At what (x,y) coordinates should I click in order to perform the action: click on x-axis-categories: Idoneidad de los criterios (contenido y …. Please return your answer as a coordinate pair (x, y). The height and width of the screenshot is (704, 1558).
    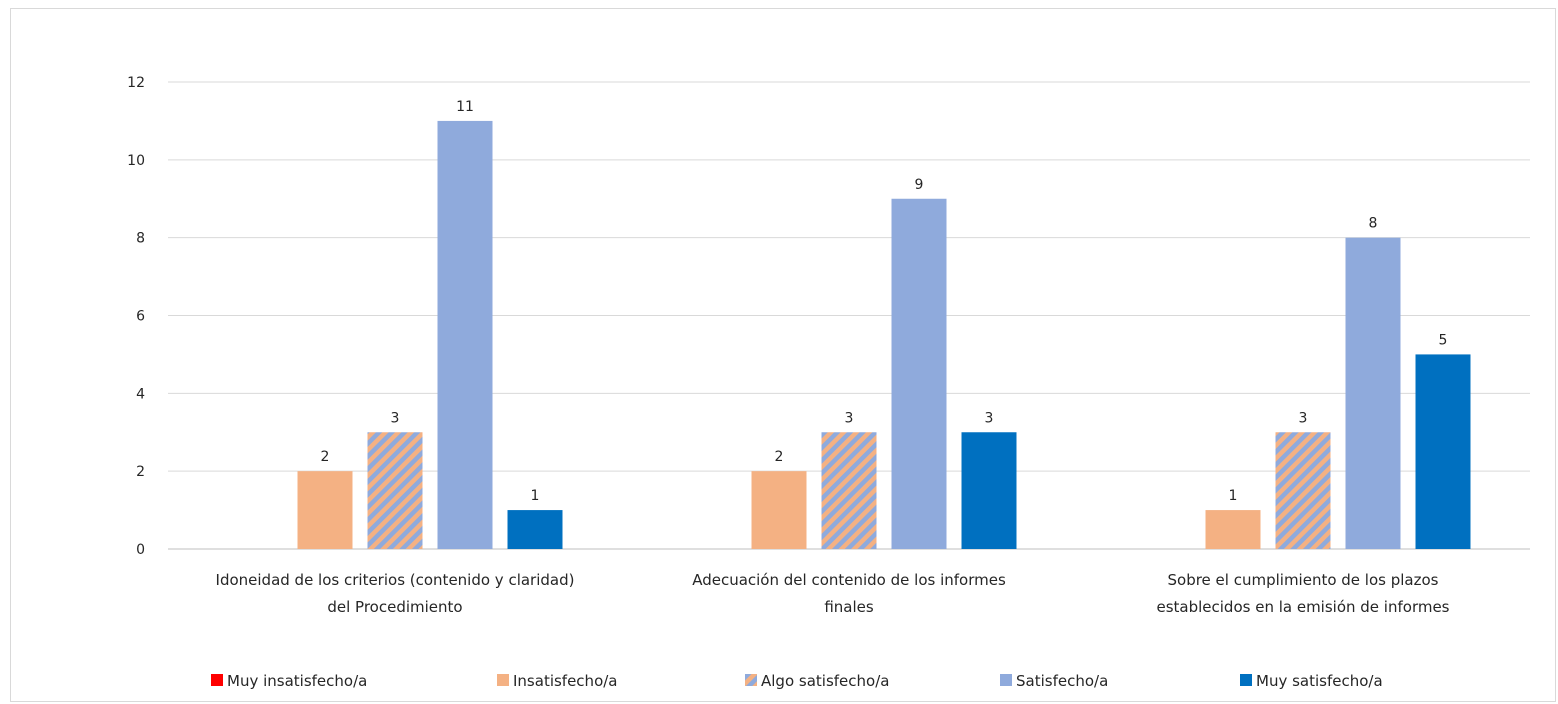
    Looking at the image, I should click on (833, 593).